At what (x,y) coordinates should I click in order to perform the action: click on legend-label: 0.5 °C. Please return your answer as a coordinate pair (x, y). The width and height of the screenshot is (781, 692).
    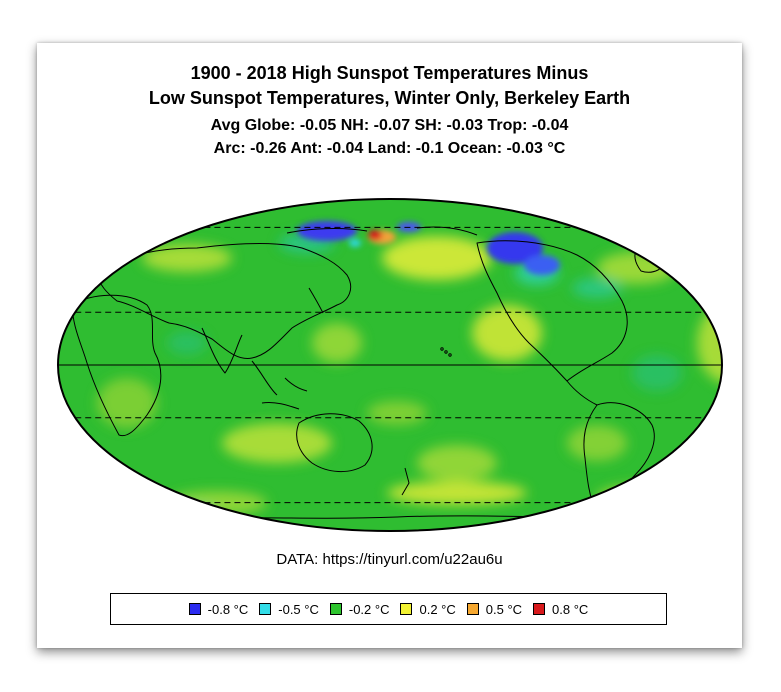
    Looking at the image, I should click on (504, 609).